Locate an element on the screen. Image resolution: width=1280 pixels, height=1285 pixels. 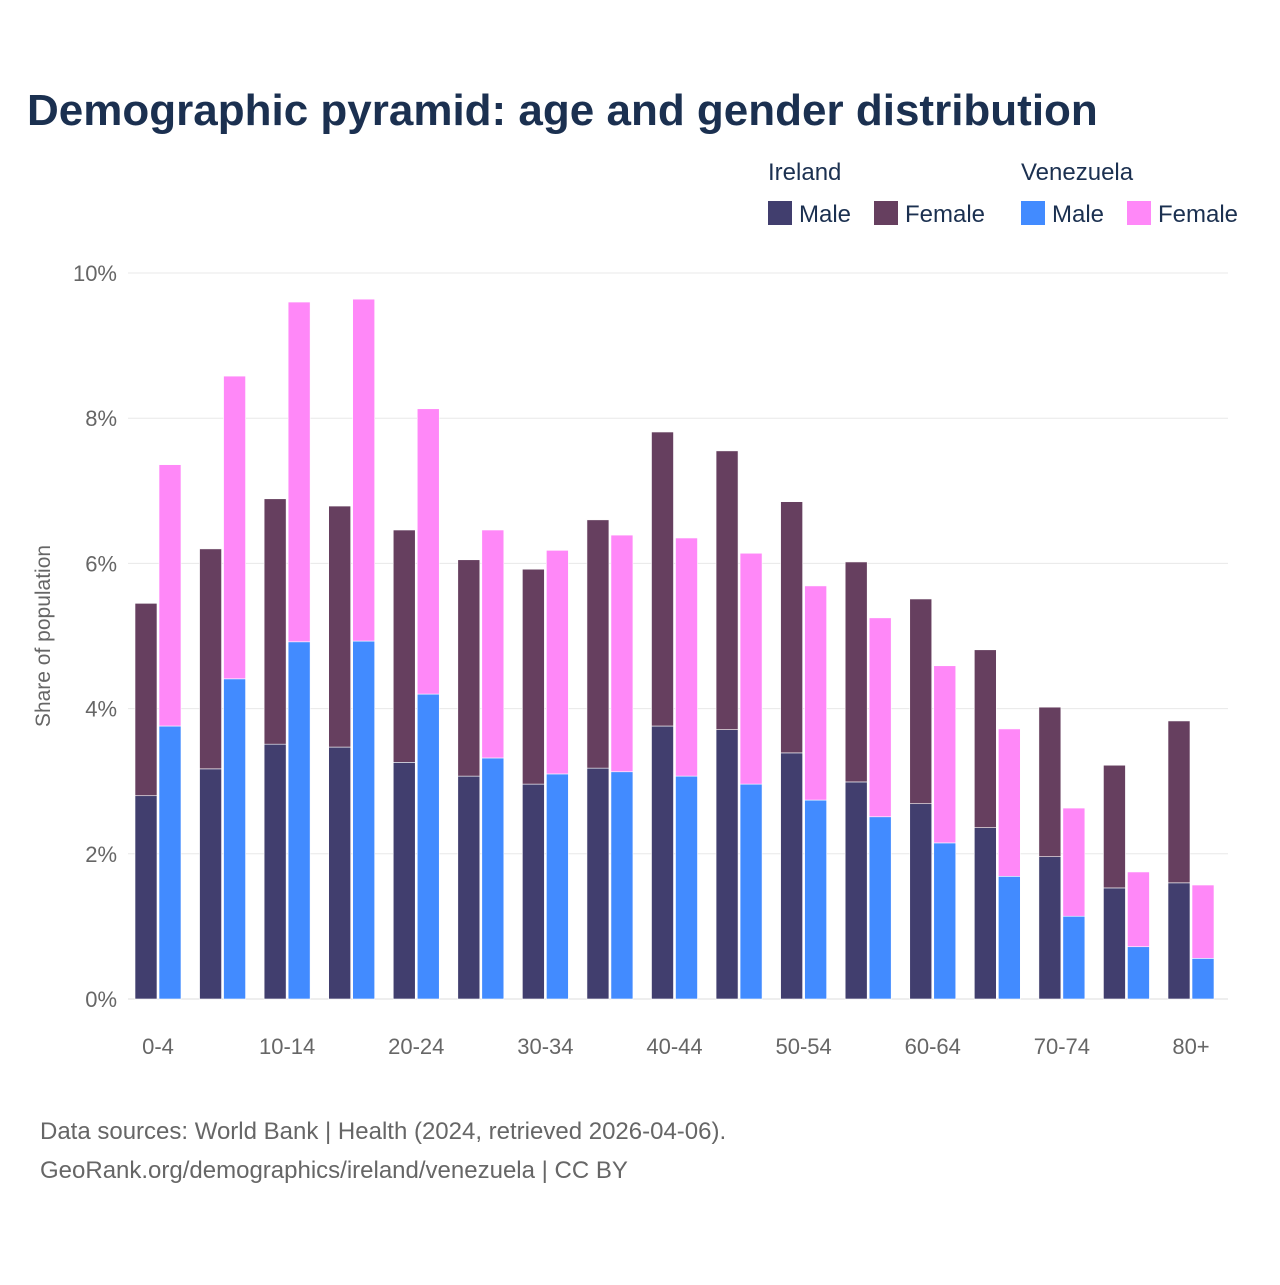
legend: Ireland Male Female Venezuela Male Female is located at coordinates (1003, 193).